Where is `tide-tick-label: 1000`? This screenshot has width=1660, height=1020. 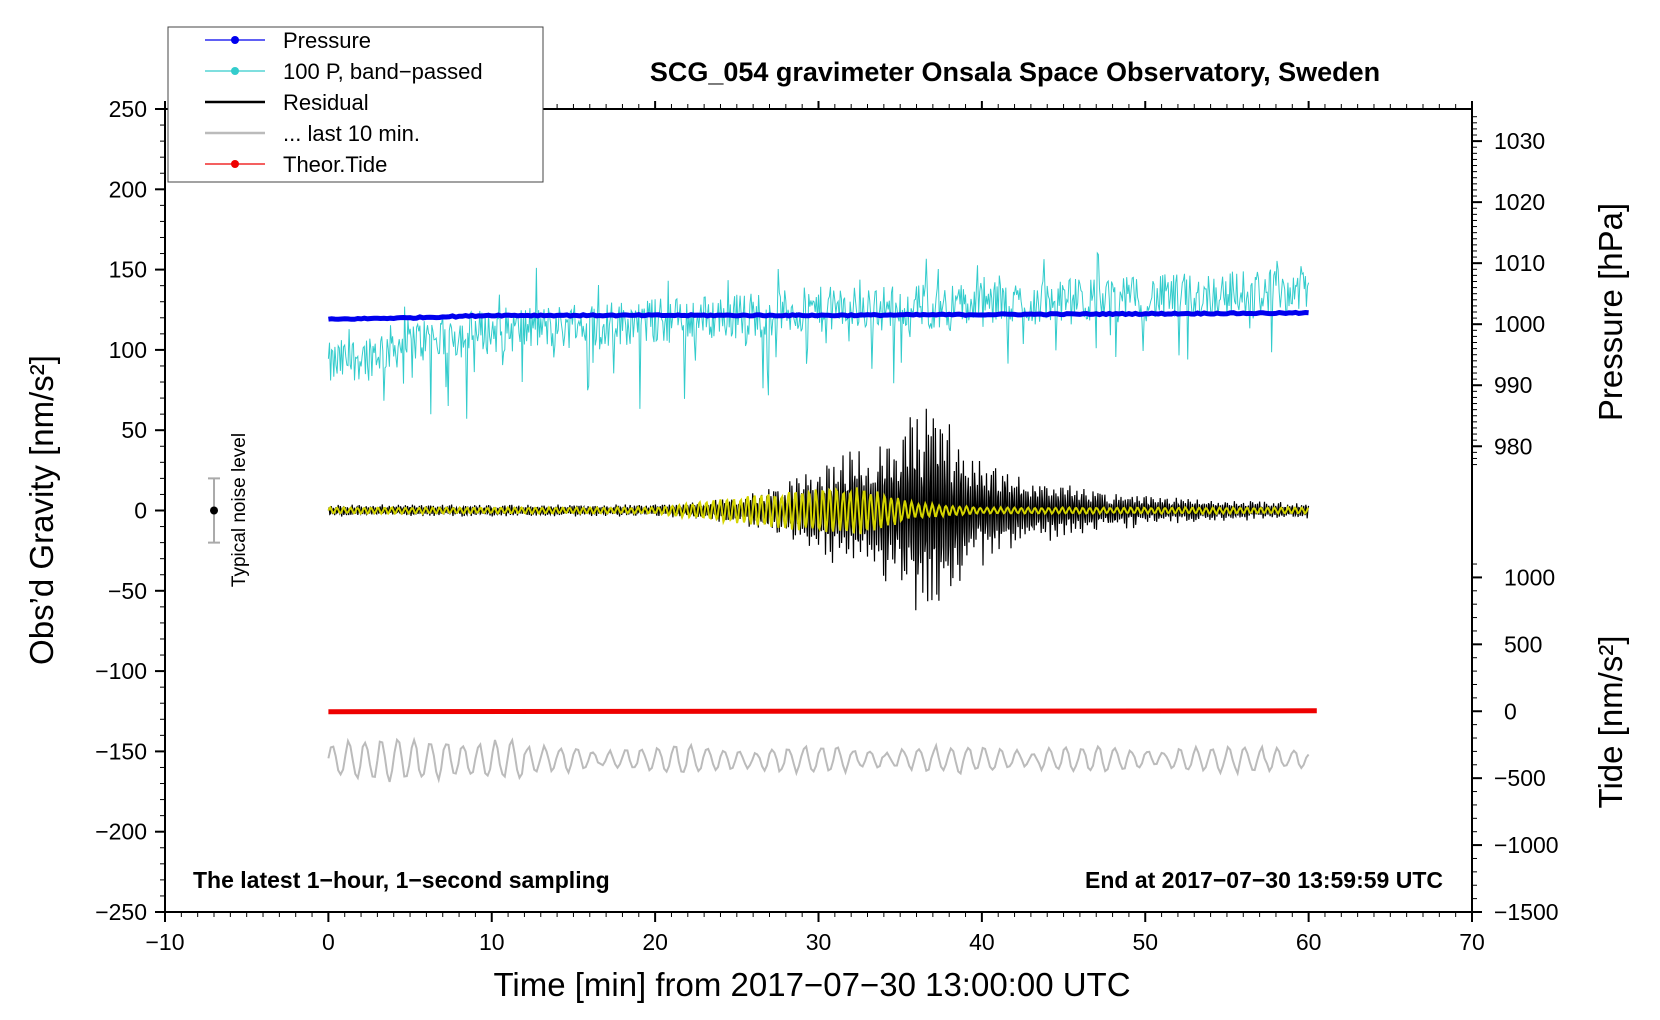
tide-tick-label: 1000 is located at coordinates (1529, 577).